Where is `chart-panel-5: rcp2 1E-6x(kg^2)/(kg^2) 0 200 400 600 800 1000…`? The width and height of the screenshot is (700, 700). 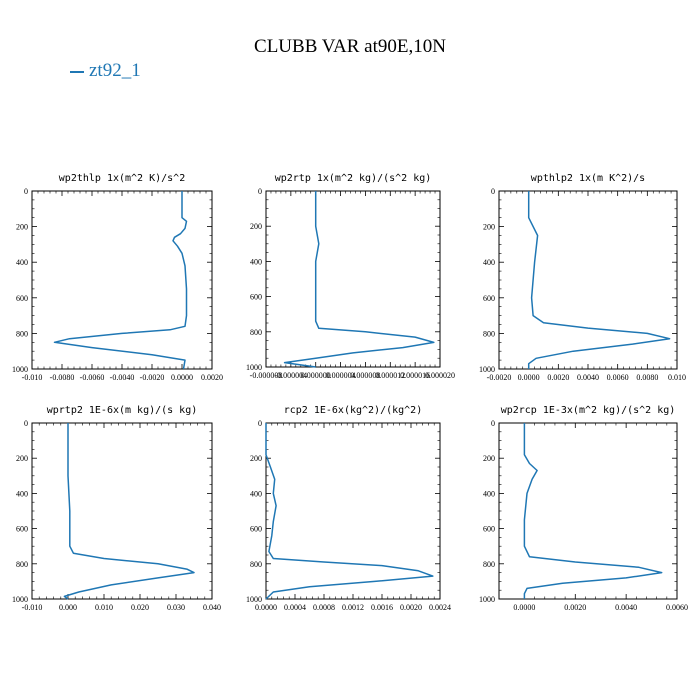 chart-panel-5: rcp2 1E-6x(kg^2)/(kg^2) 0 200 400 600 800 1000… is located at coordinates (348, 508).